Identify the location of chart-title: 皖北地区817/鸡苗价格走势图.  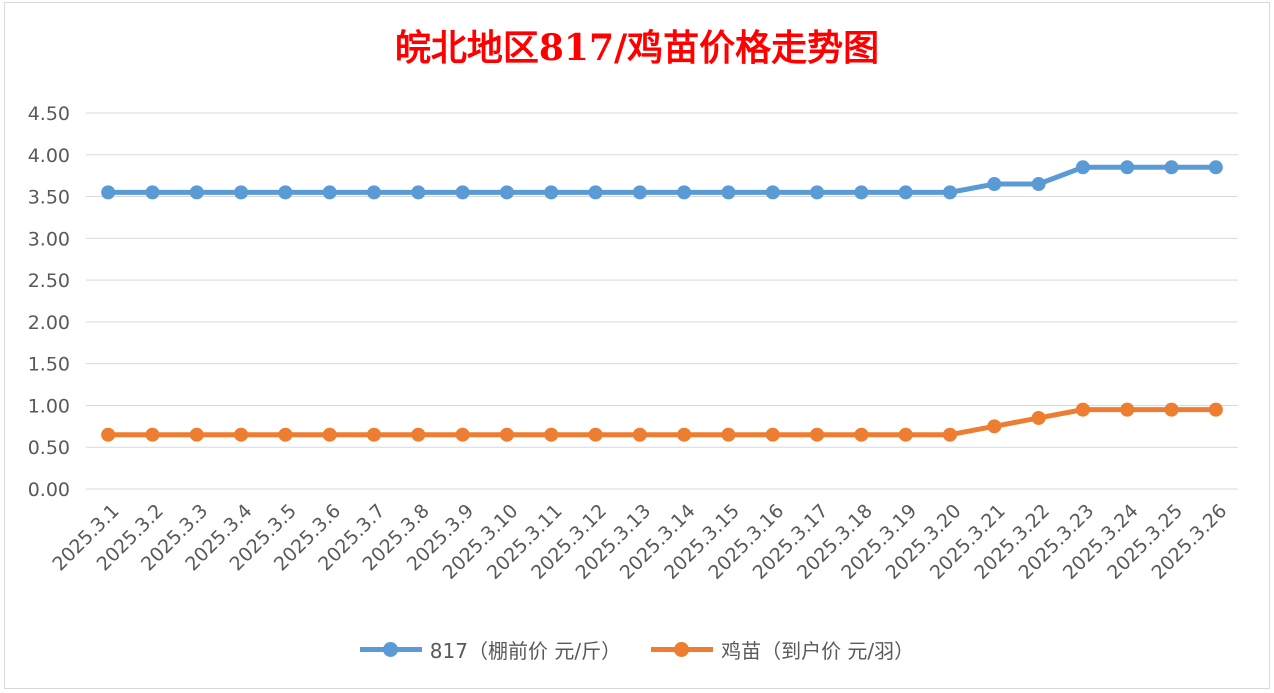
(637, 48).